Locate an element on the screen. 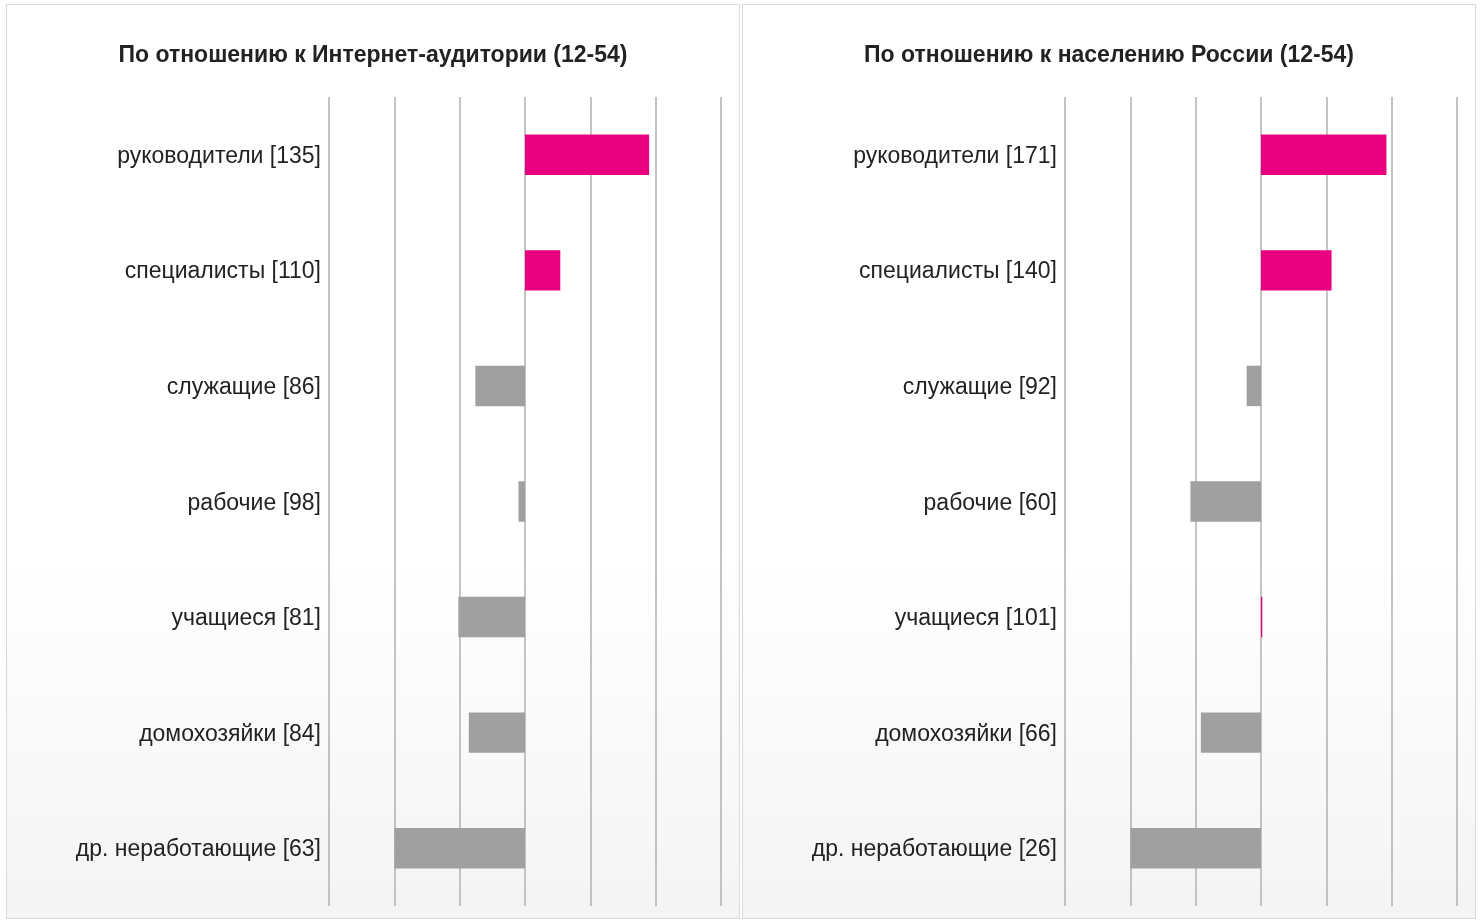 Image resolution: width=1484 pixels, height=921 pixels. y-tick-label: др. неработающие [63] is located at coordinates (198, 848).